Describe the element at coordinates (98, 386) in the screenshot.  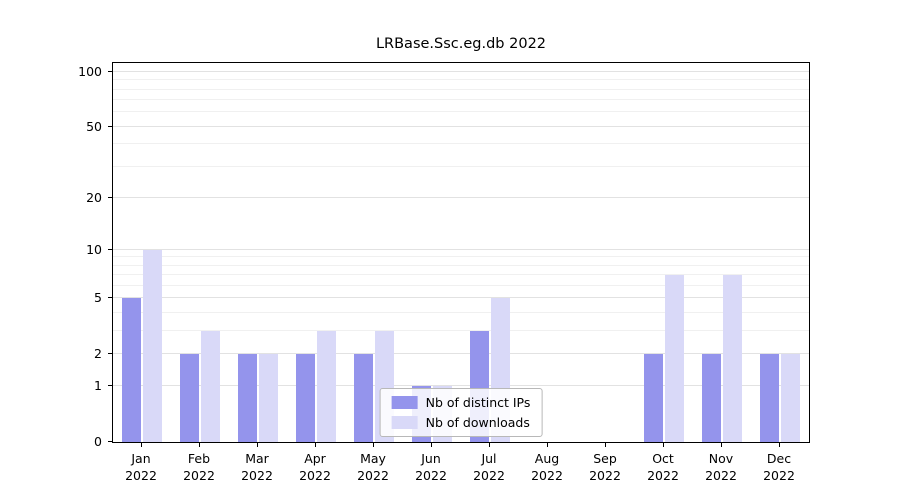
I see `y-tick-label: 1` at that location.